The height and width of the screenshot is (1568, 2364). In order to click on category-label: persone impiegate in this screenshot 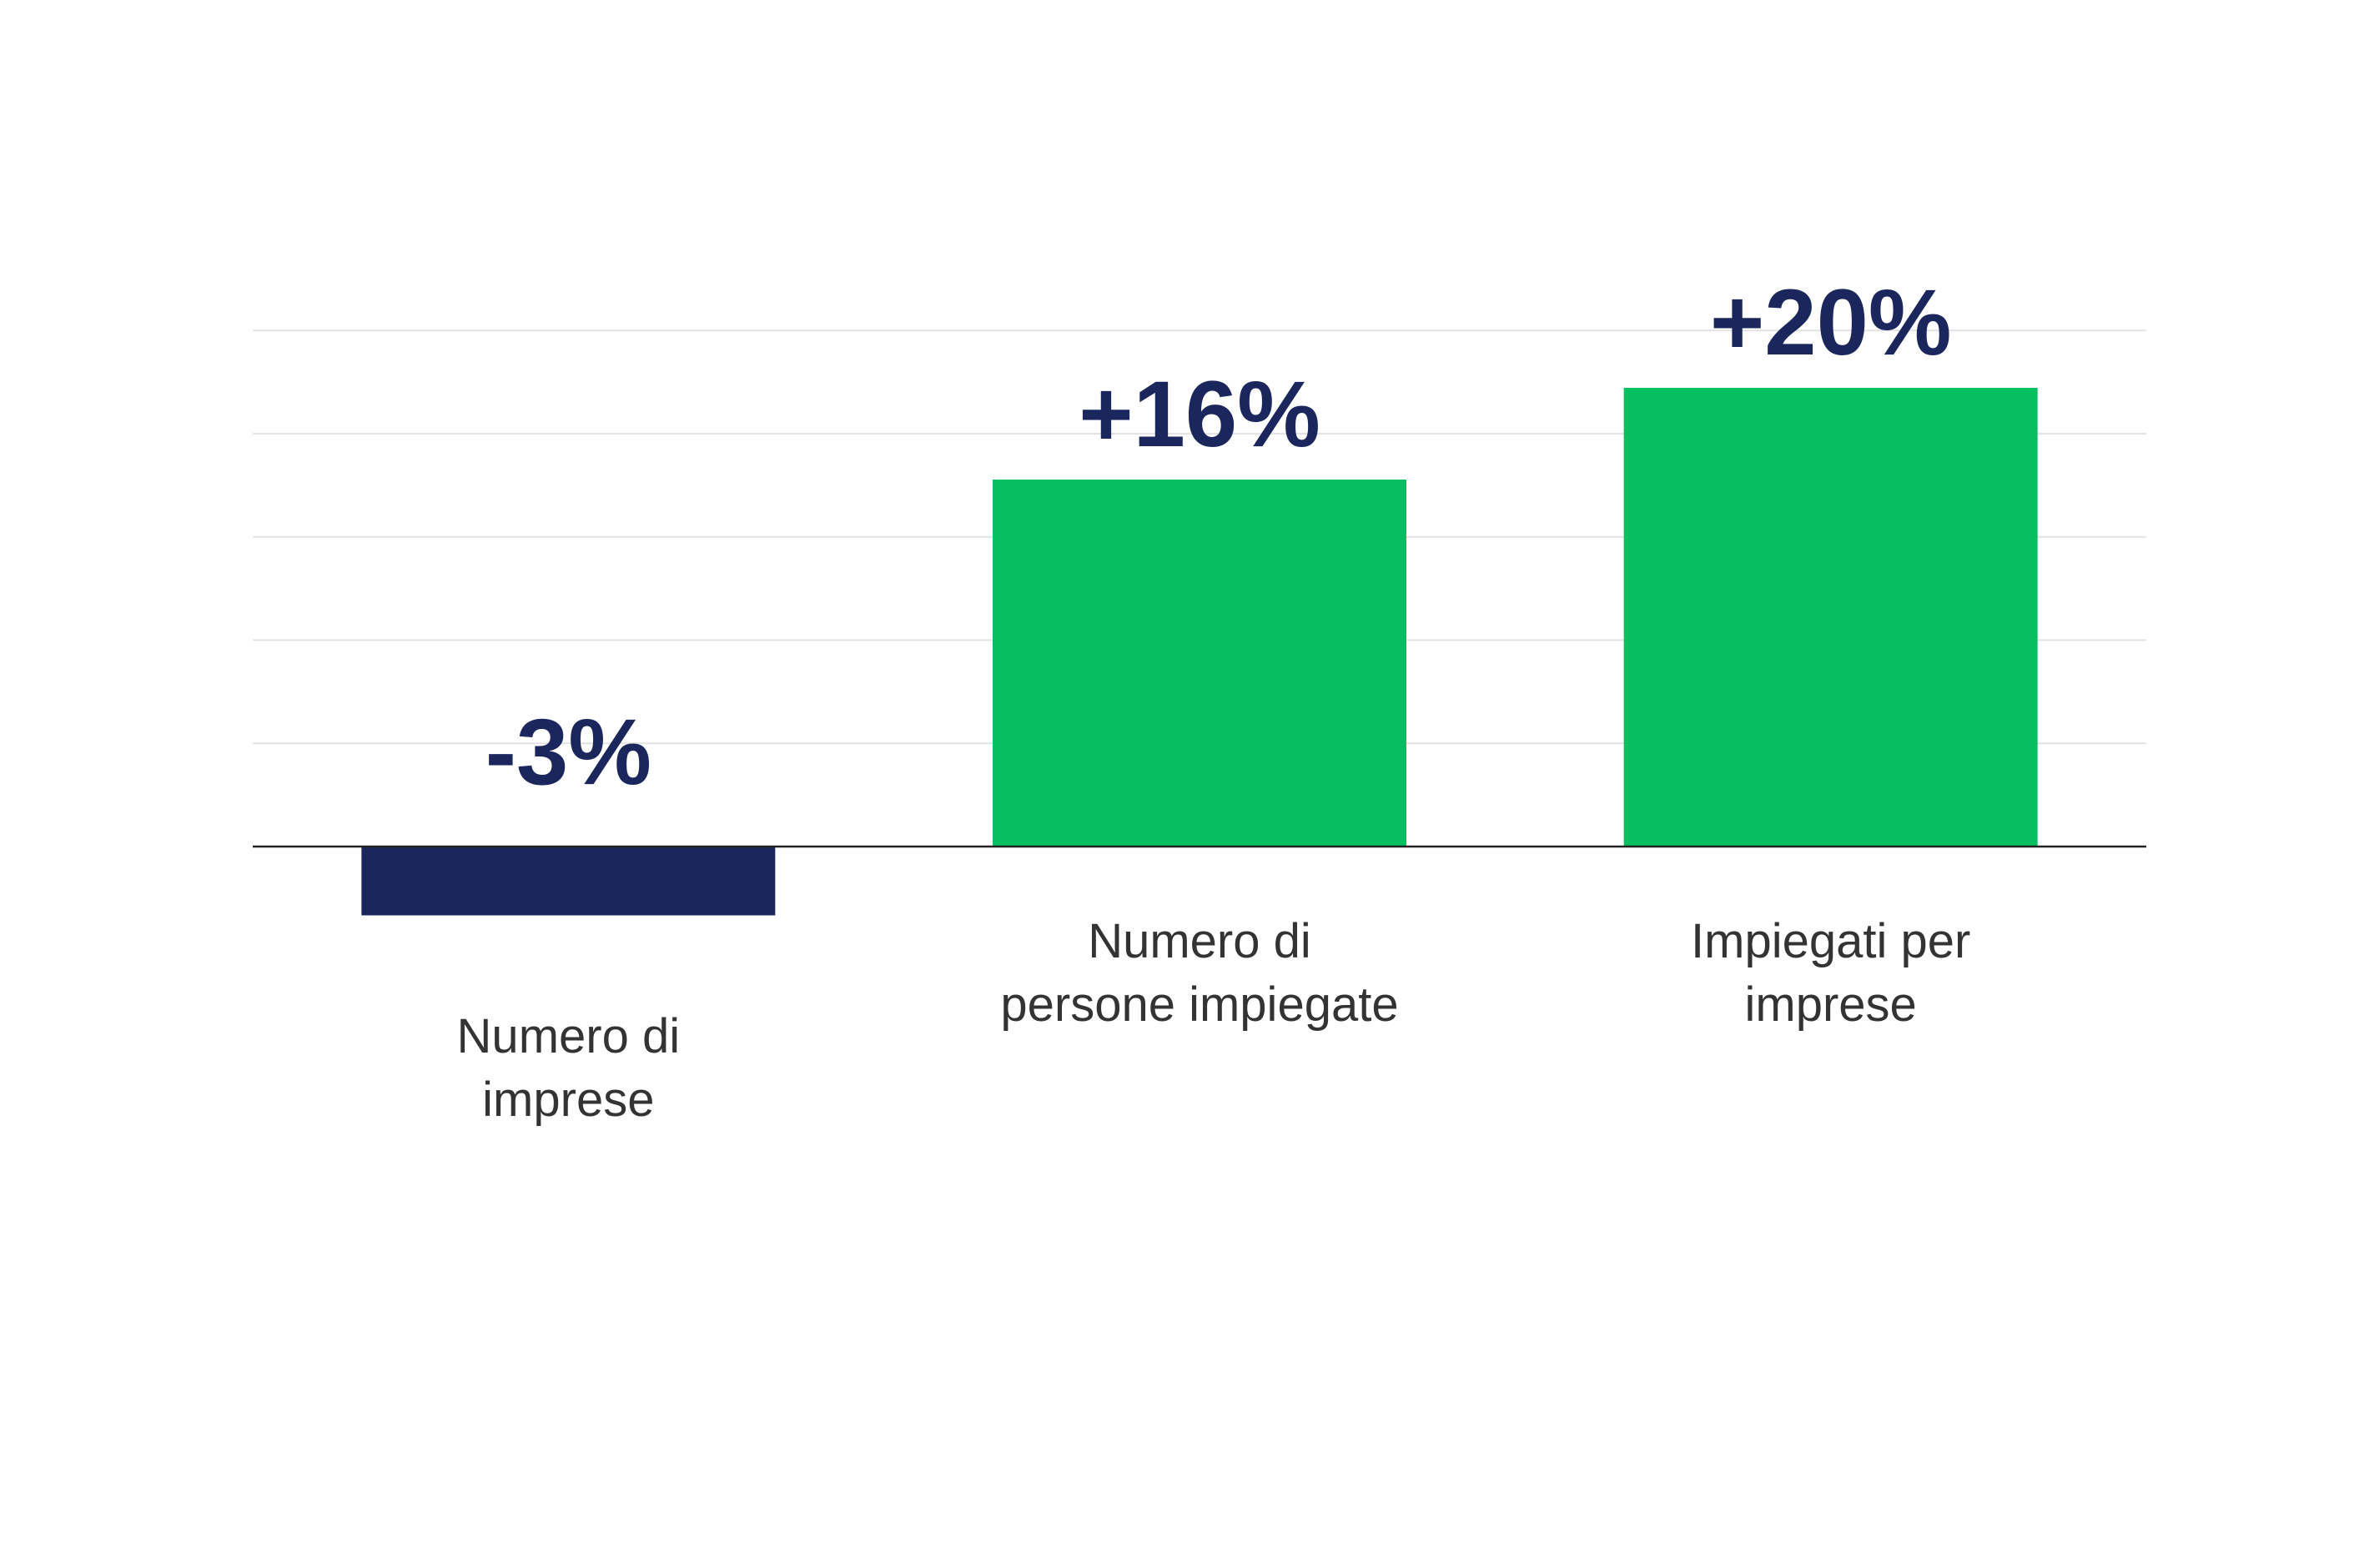, I will do `click(1199, 1004)`.